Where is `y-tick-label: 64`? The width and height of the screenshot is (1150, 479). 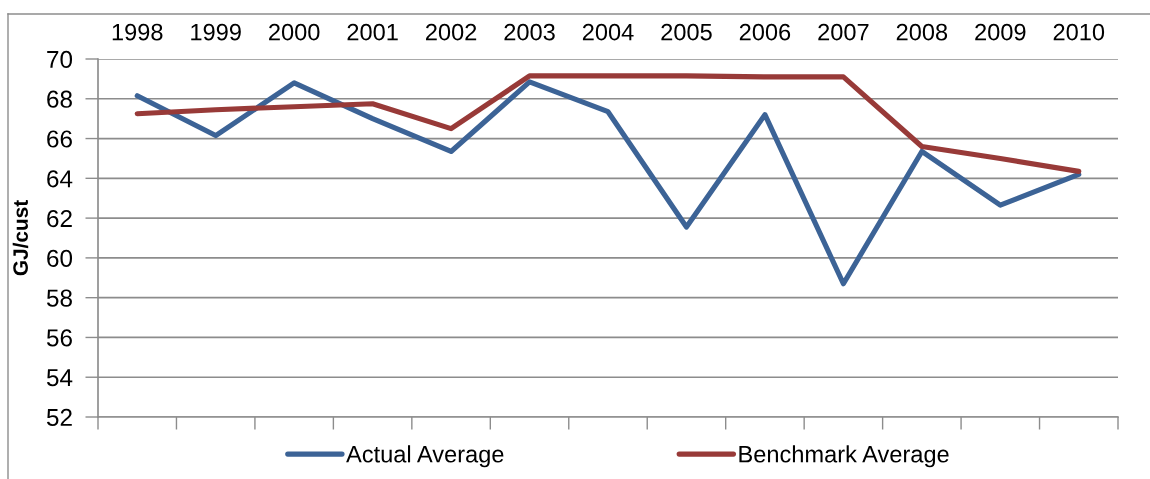
y-tick-label: 64 is located at coordinates (60, 179).